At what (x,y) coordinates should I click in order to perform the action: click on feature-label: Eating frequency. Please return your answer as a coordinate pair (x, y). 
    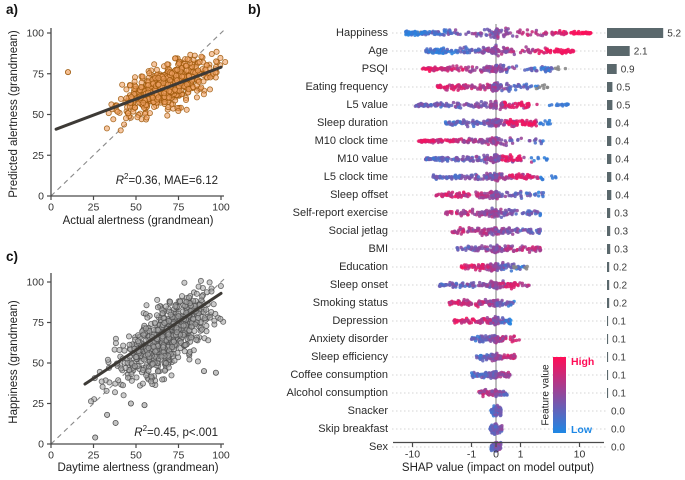
    Looking at the image, I should click on (346, 87).